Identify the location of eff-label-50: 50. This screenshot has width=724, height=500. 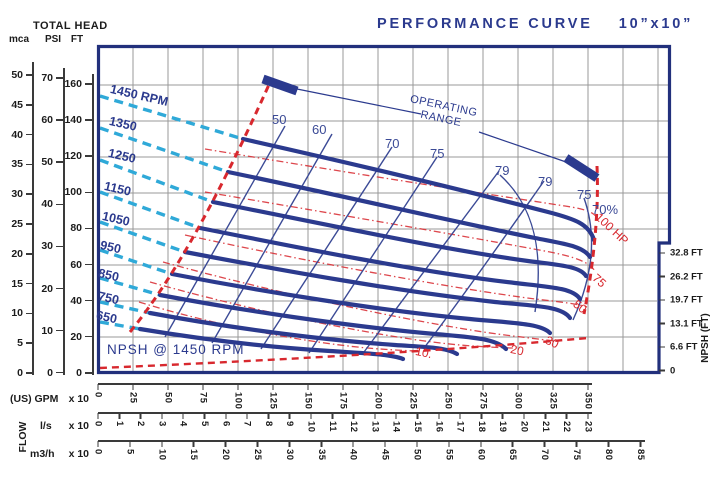
(279, 119).